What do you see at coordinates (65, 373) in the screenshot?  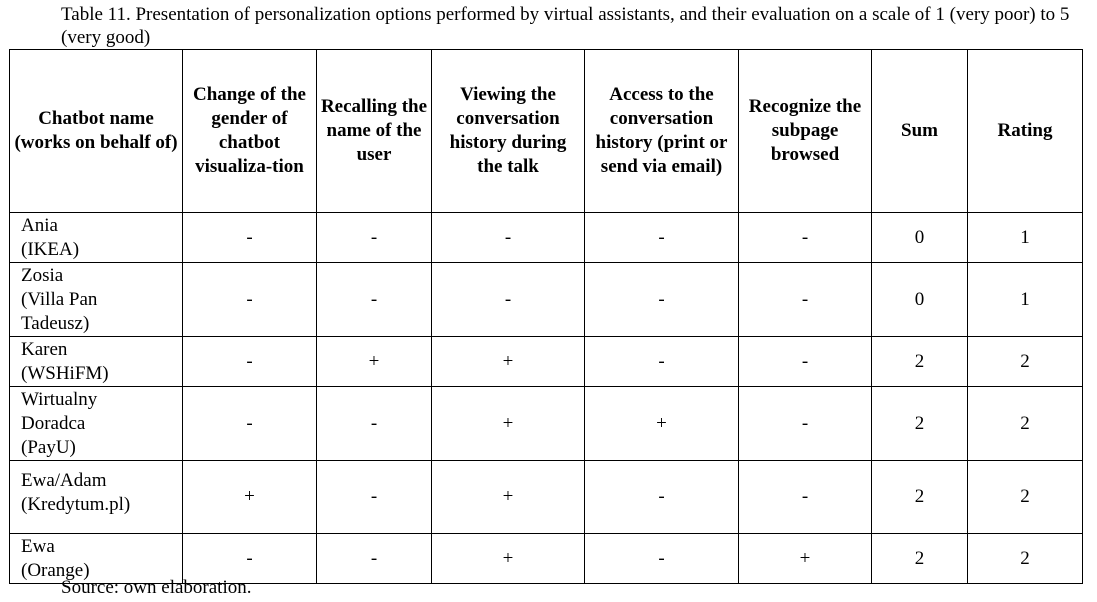 I see `chatbot-name-line: (WSHiFM)` at bounding box center [65, 373].